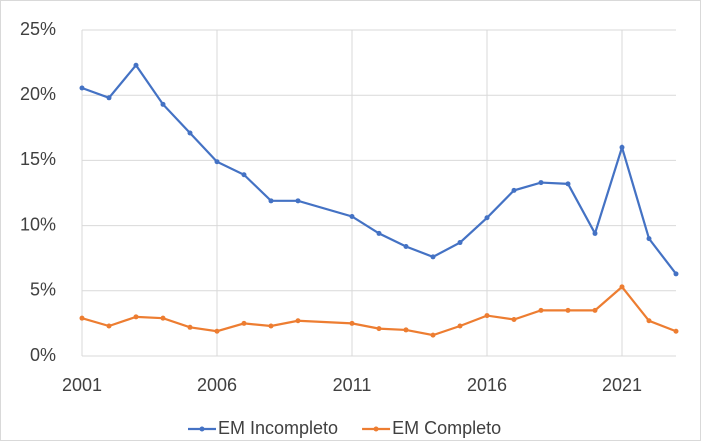 Image resolution: width=707 pixels, height=446 pixels. Describe the element at coordinates (446, 428) in the screenshot. I see `legend-label: EM Completo` at that location.